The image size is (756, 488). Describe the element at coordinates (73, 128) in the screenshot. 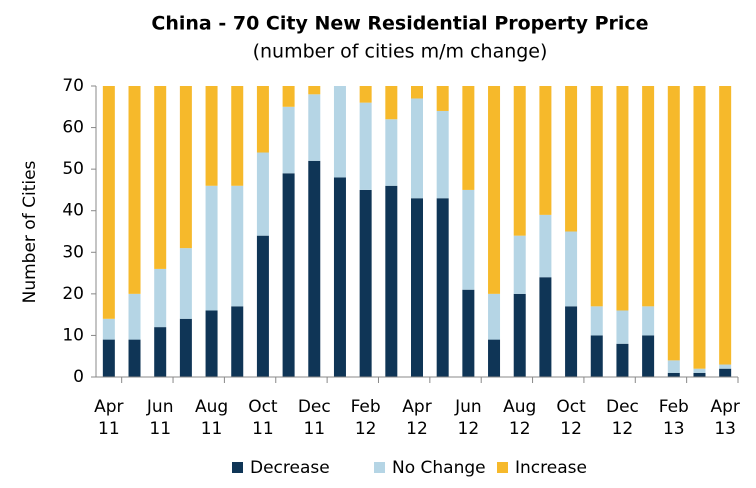

I see `y-tick-label: 60` at that location.